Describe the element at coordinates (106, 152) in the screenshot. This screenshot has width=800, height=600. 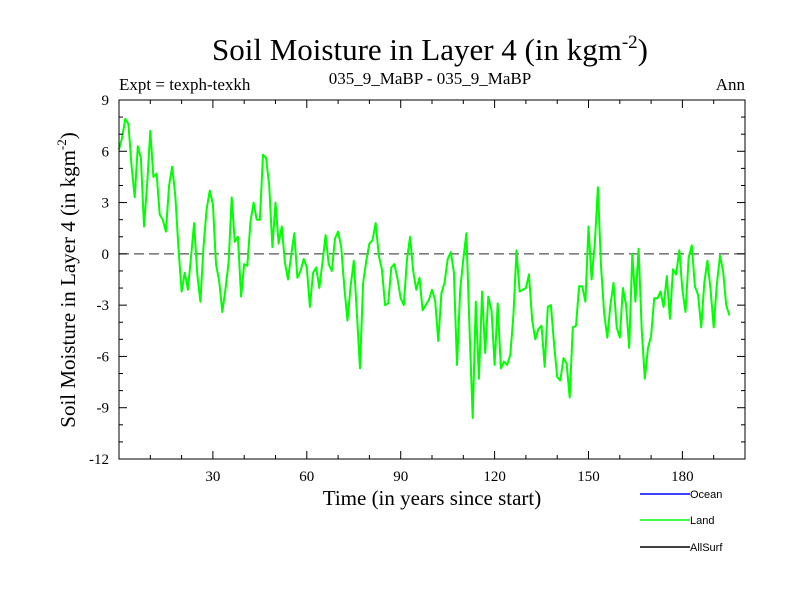
I see `y-tick-label: 6` at that location.